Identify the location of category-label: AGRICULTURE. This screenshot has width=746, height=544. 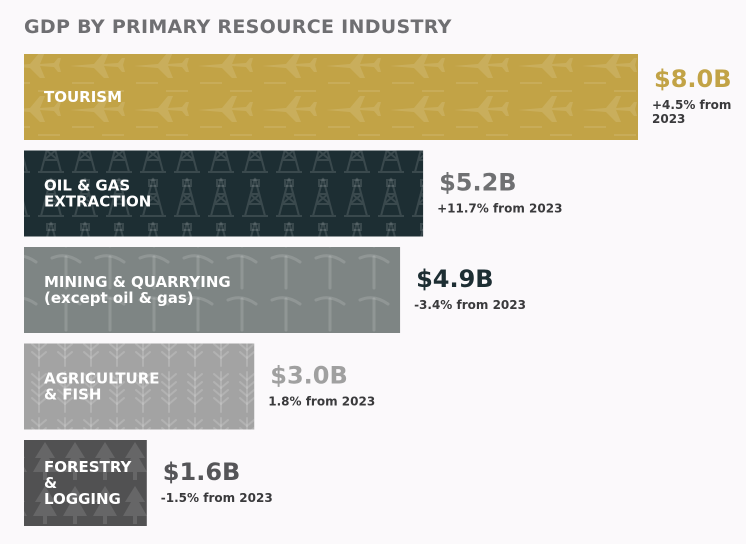
(102, 379).